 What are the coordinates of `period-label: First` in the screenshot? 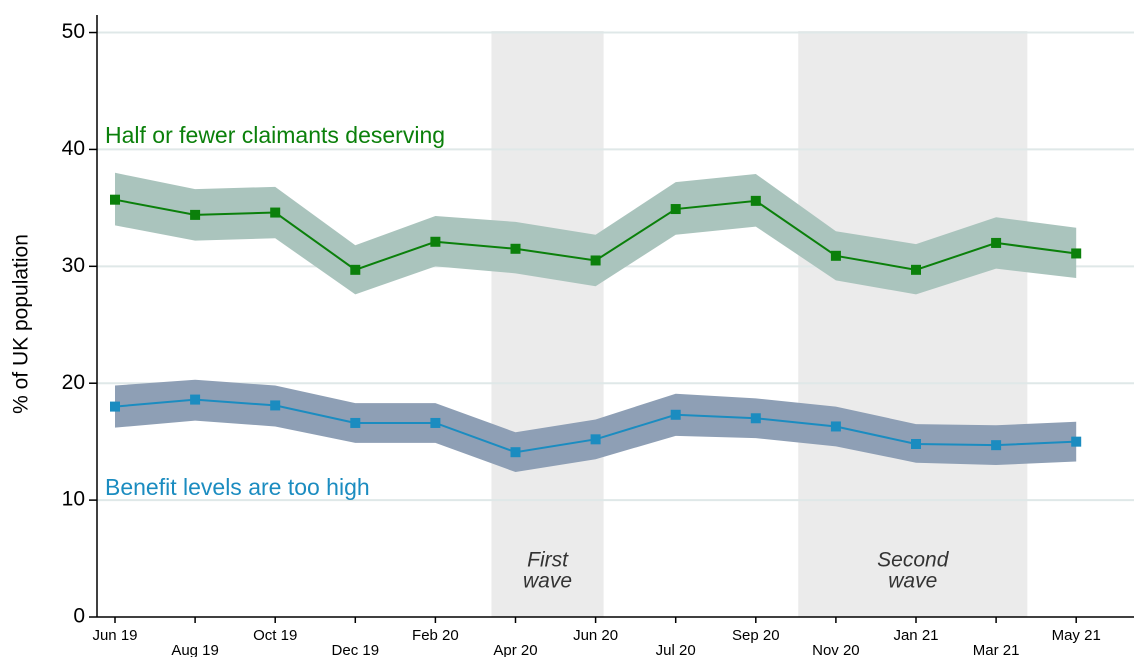 It's located at (548, 560).